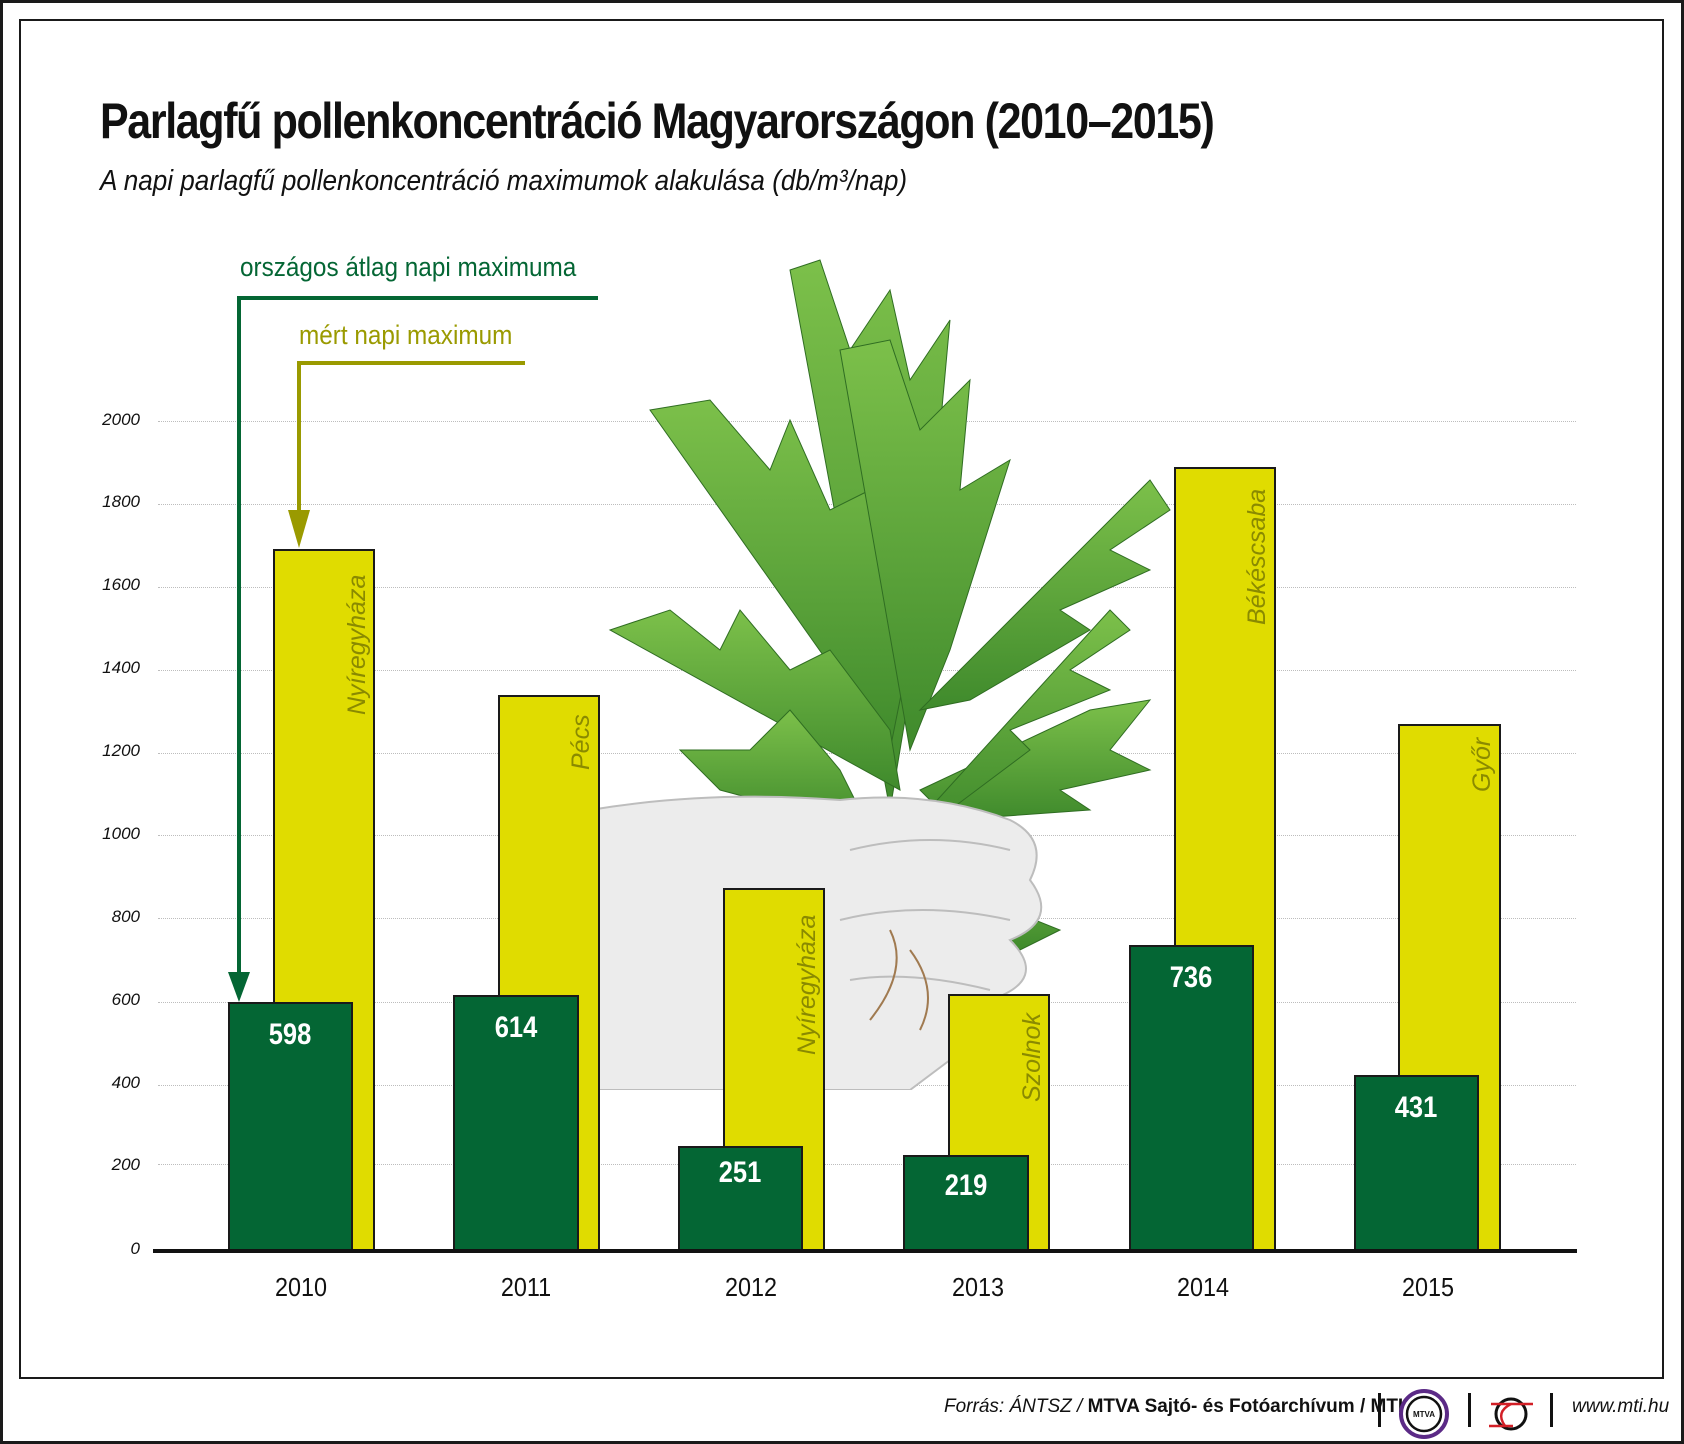 The height and width of the screenshot is (1444, 1684). Describe the element at coordinates (408, 267) in the screenshot. I see `legend-national-average: országos átlag napi maximuma` at that location.